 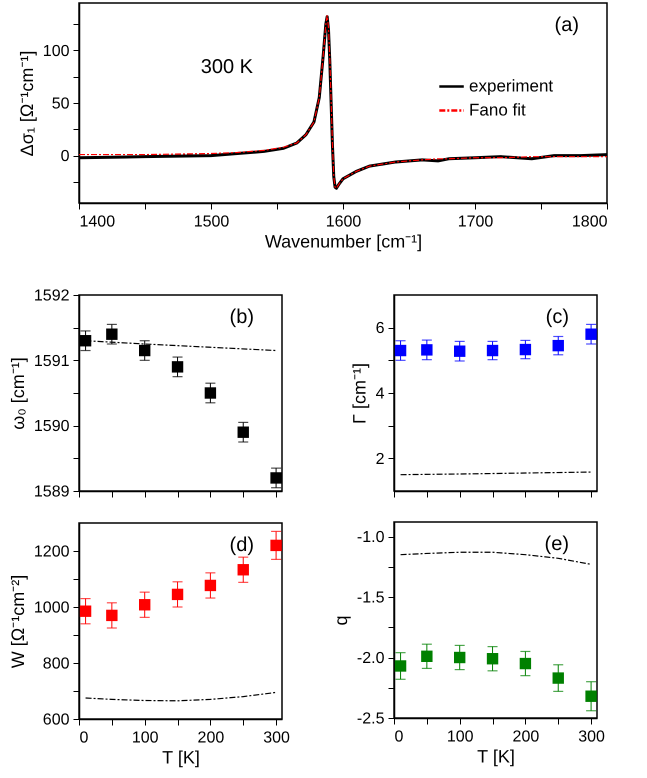 What do you see at coordinates (497, 110) in the screenshot?
I see `legend-label: Fano fit` at bounding box center [497, 110].